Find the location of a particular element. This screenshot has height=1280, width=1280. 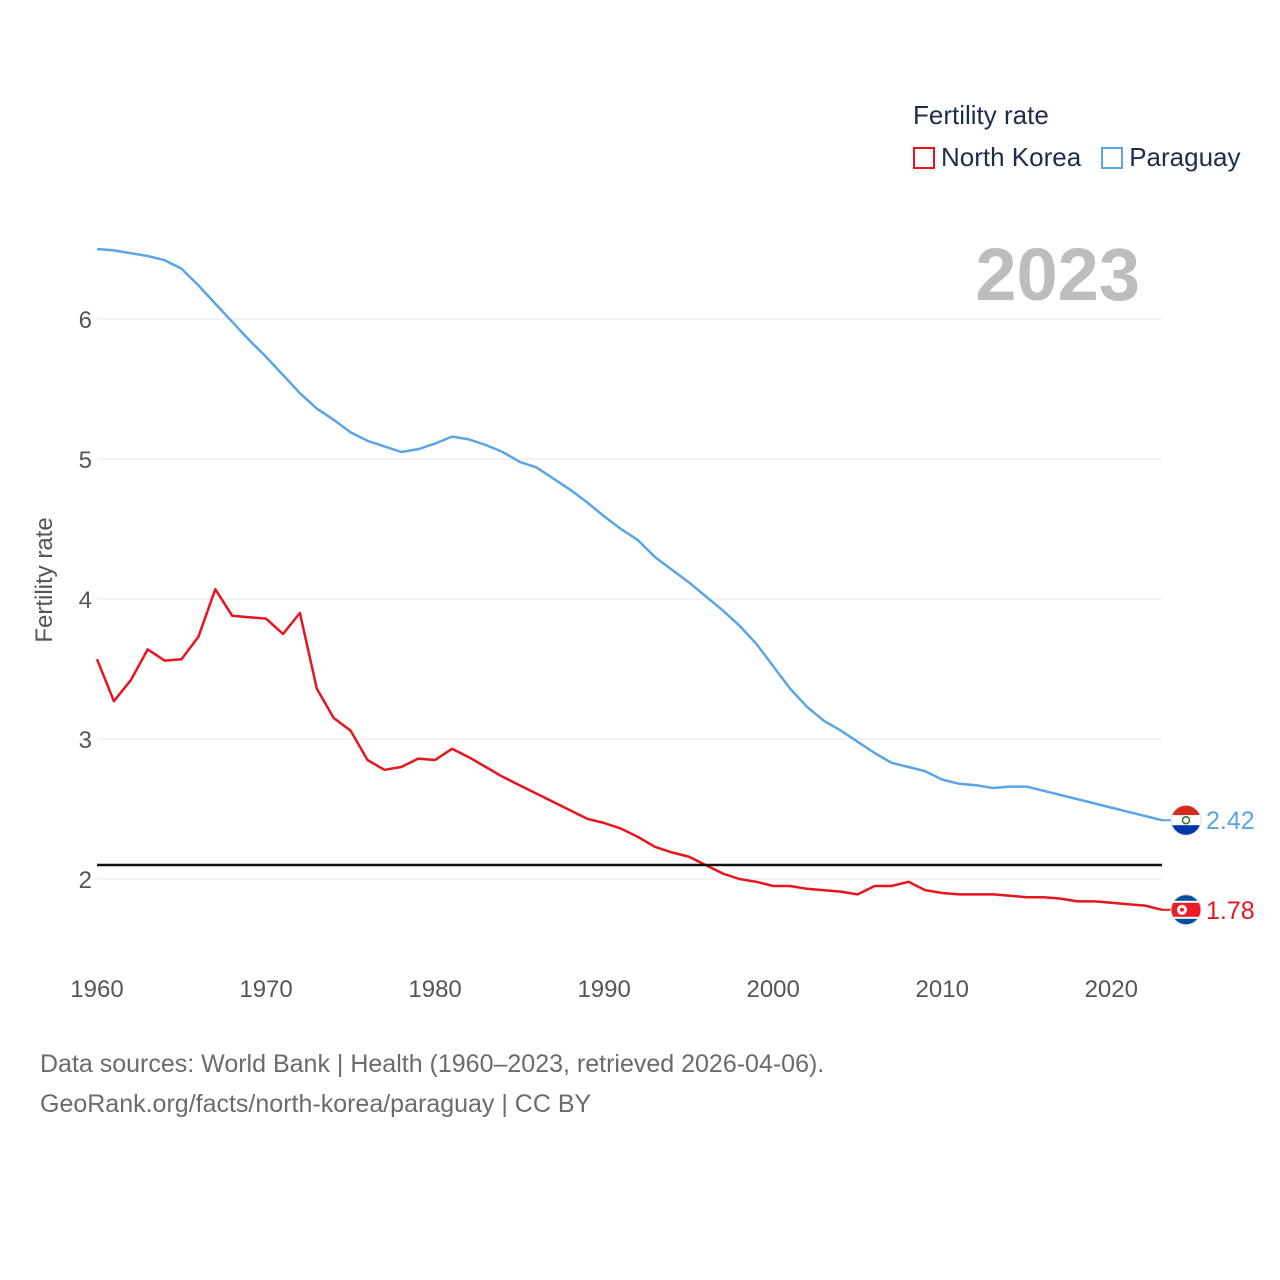

end-value-paraguay: 2.42 is located at coordinates (1230, 821).